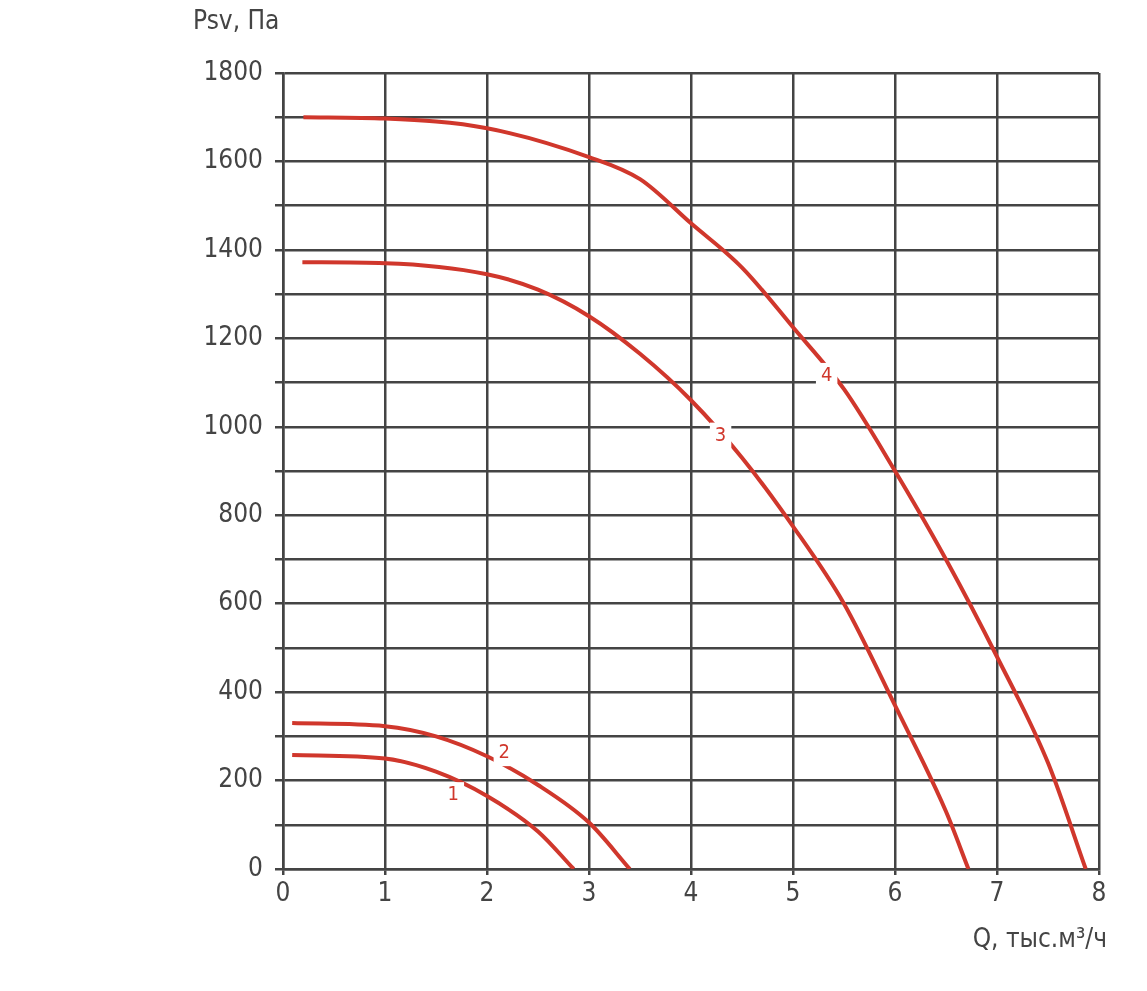 This screenshot has height=991, width=1147. I want to click on y-tick-label: 600, so click(240, 601).